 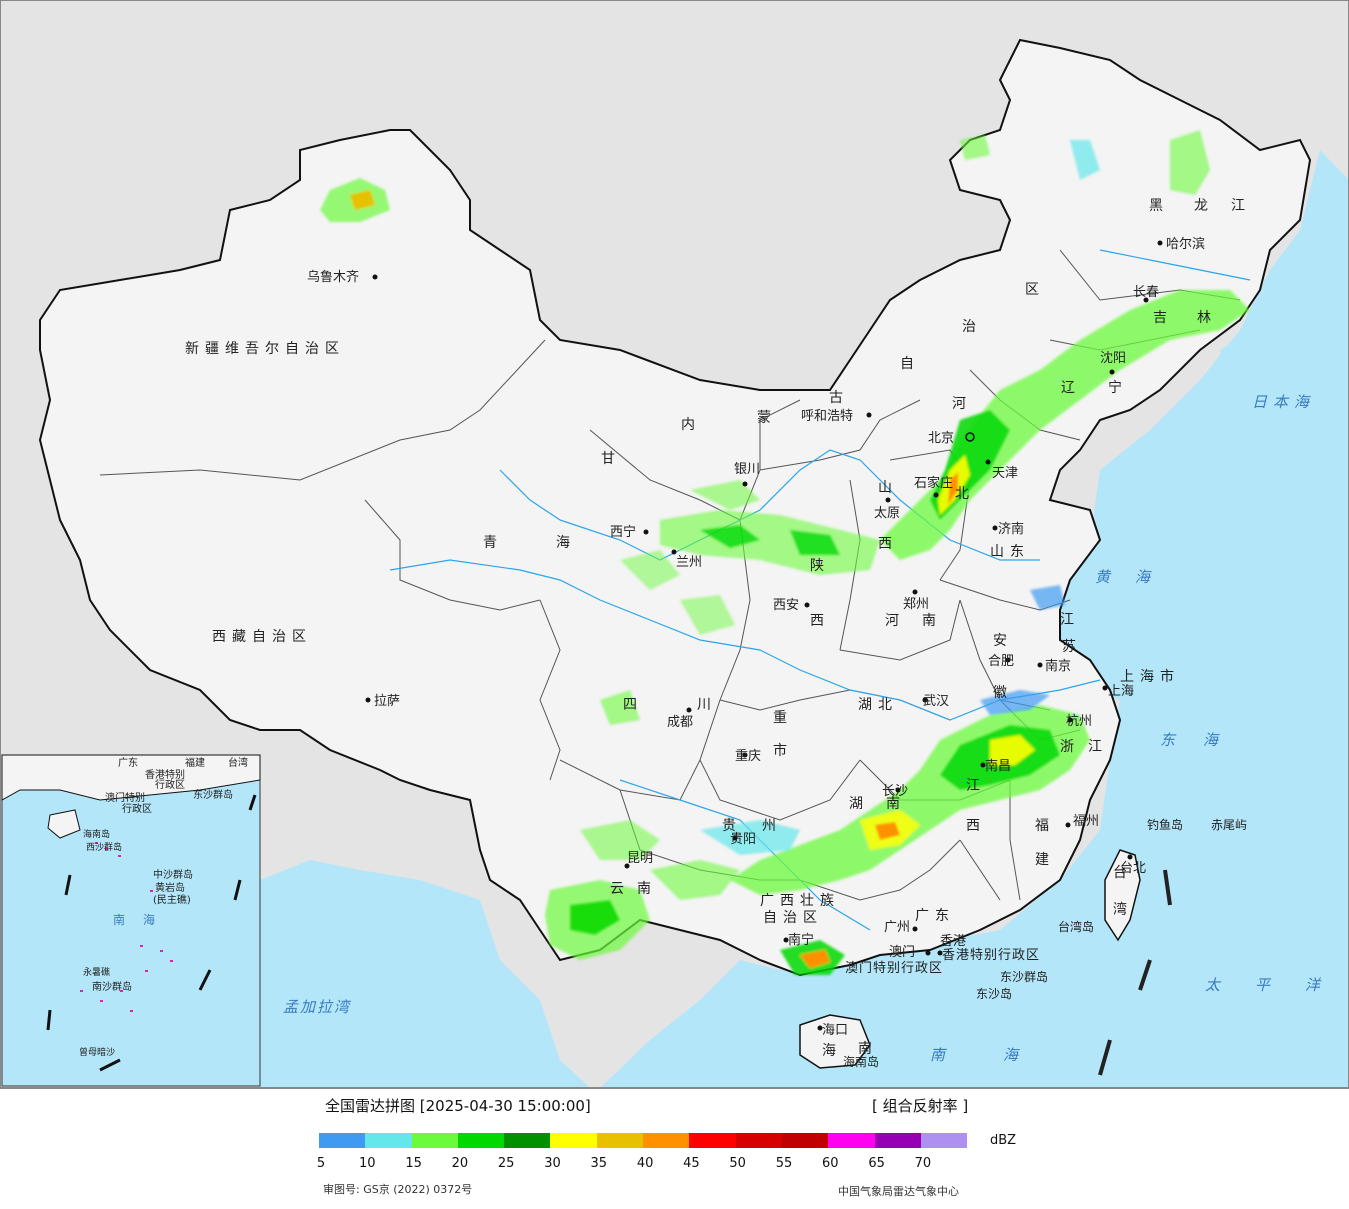 I want to click on label-xining: 西宁, so click(x=623, y=532).